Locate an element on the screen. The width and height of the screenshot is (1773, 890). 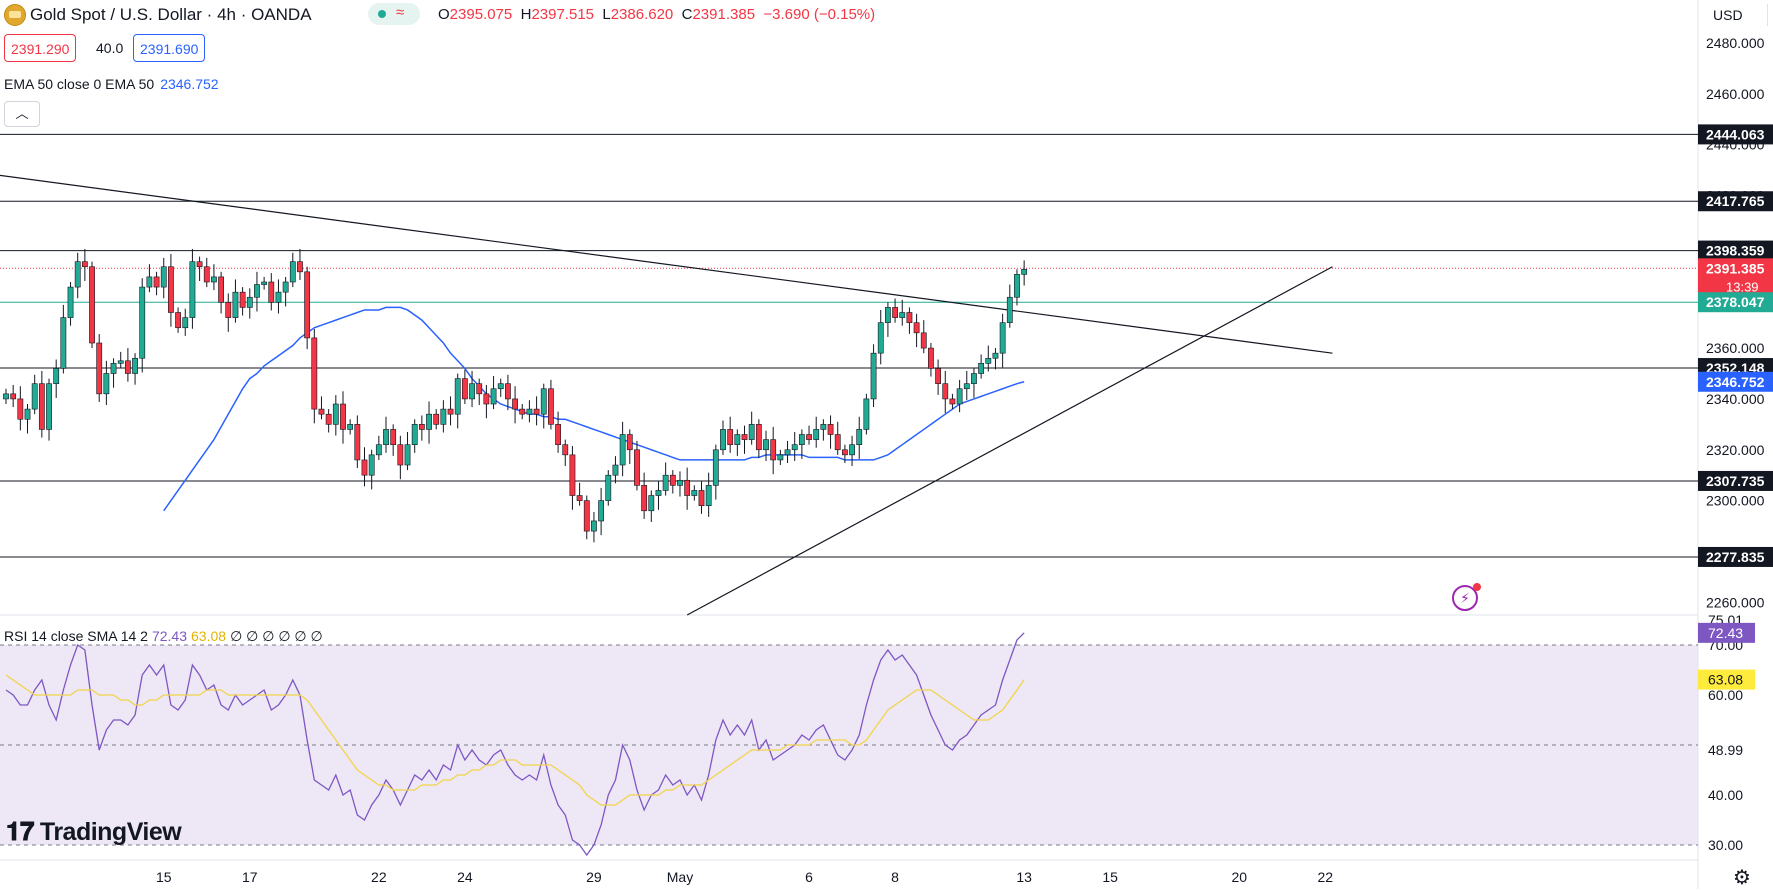
ema-value: 2346.752 is located at coordinates (189, 84).